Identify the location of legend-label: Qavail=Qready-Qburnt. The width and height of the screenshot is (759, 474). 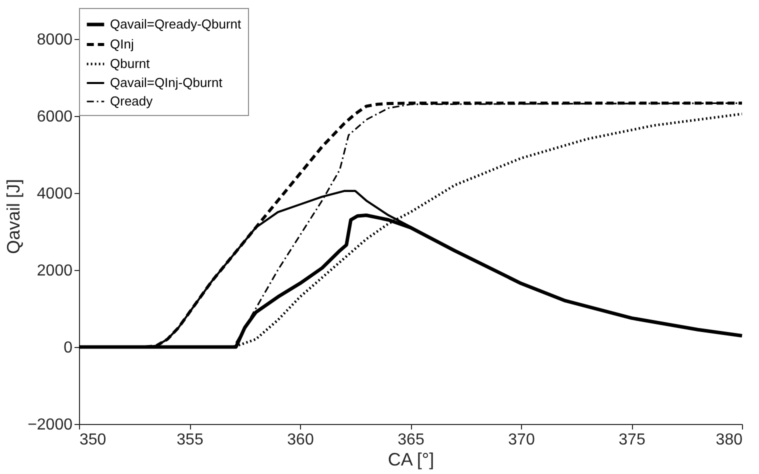
(176, 24).